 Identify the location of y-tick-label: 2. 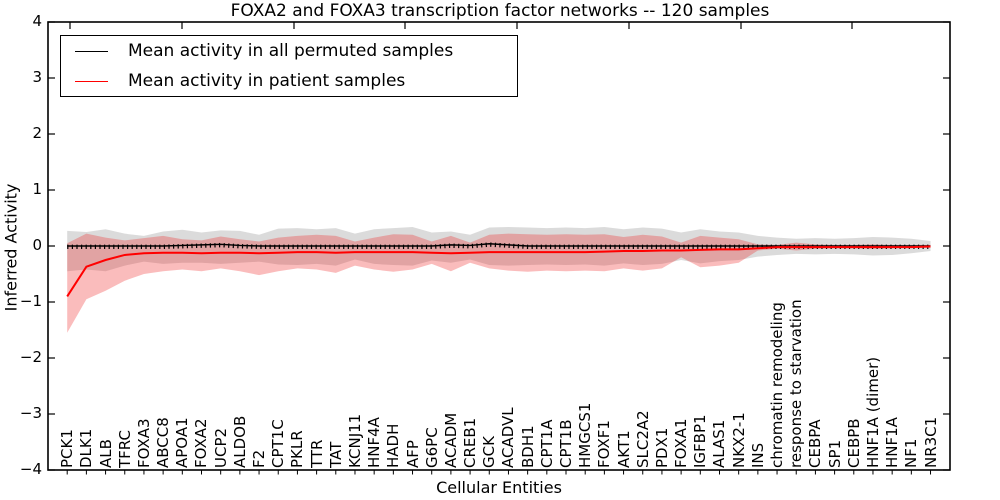
(37, 133).